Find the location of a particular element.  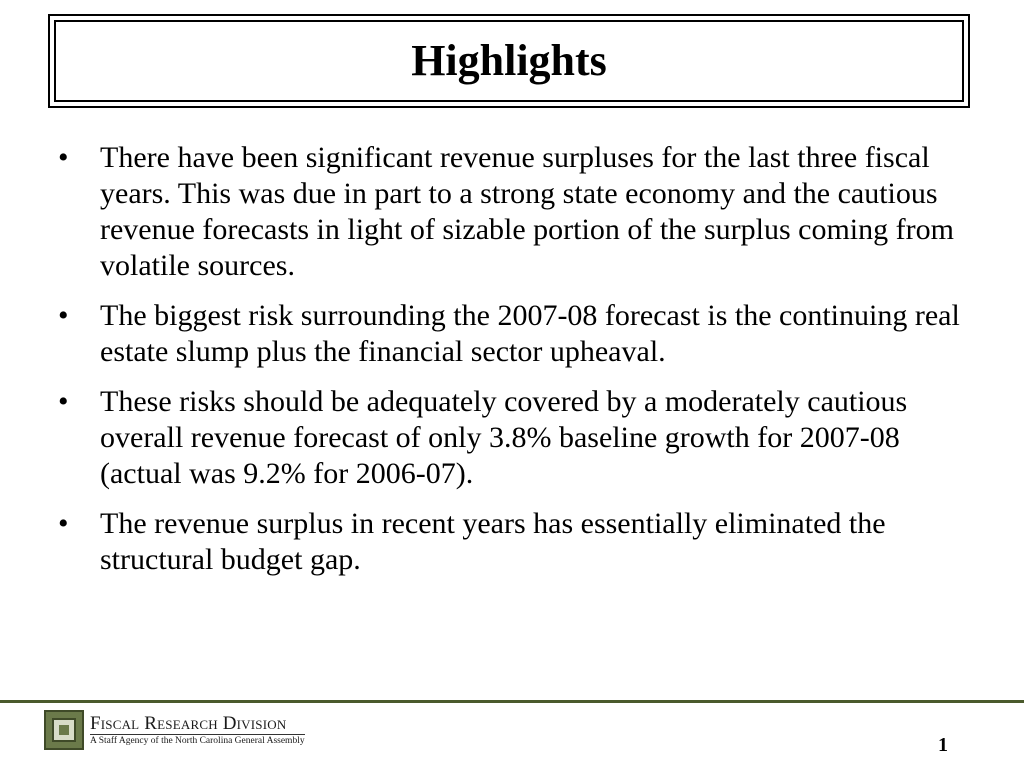

footer-divider is located at coordinates (512, 701).